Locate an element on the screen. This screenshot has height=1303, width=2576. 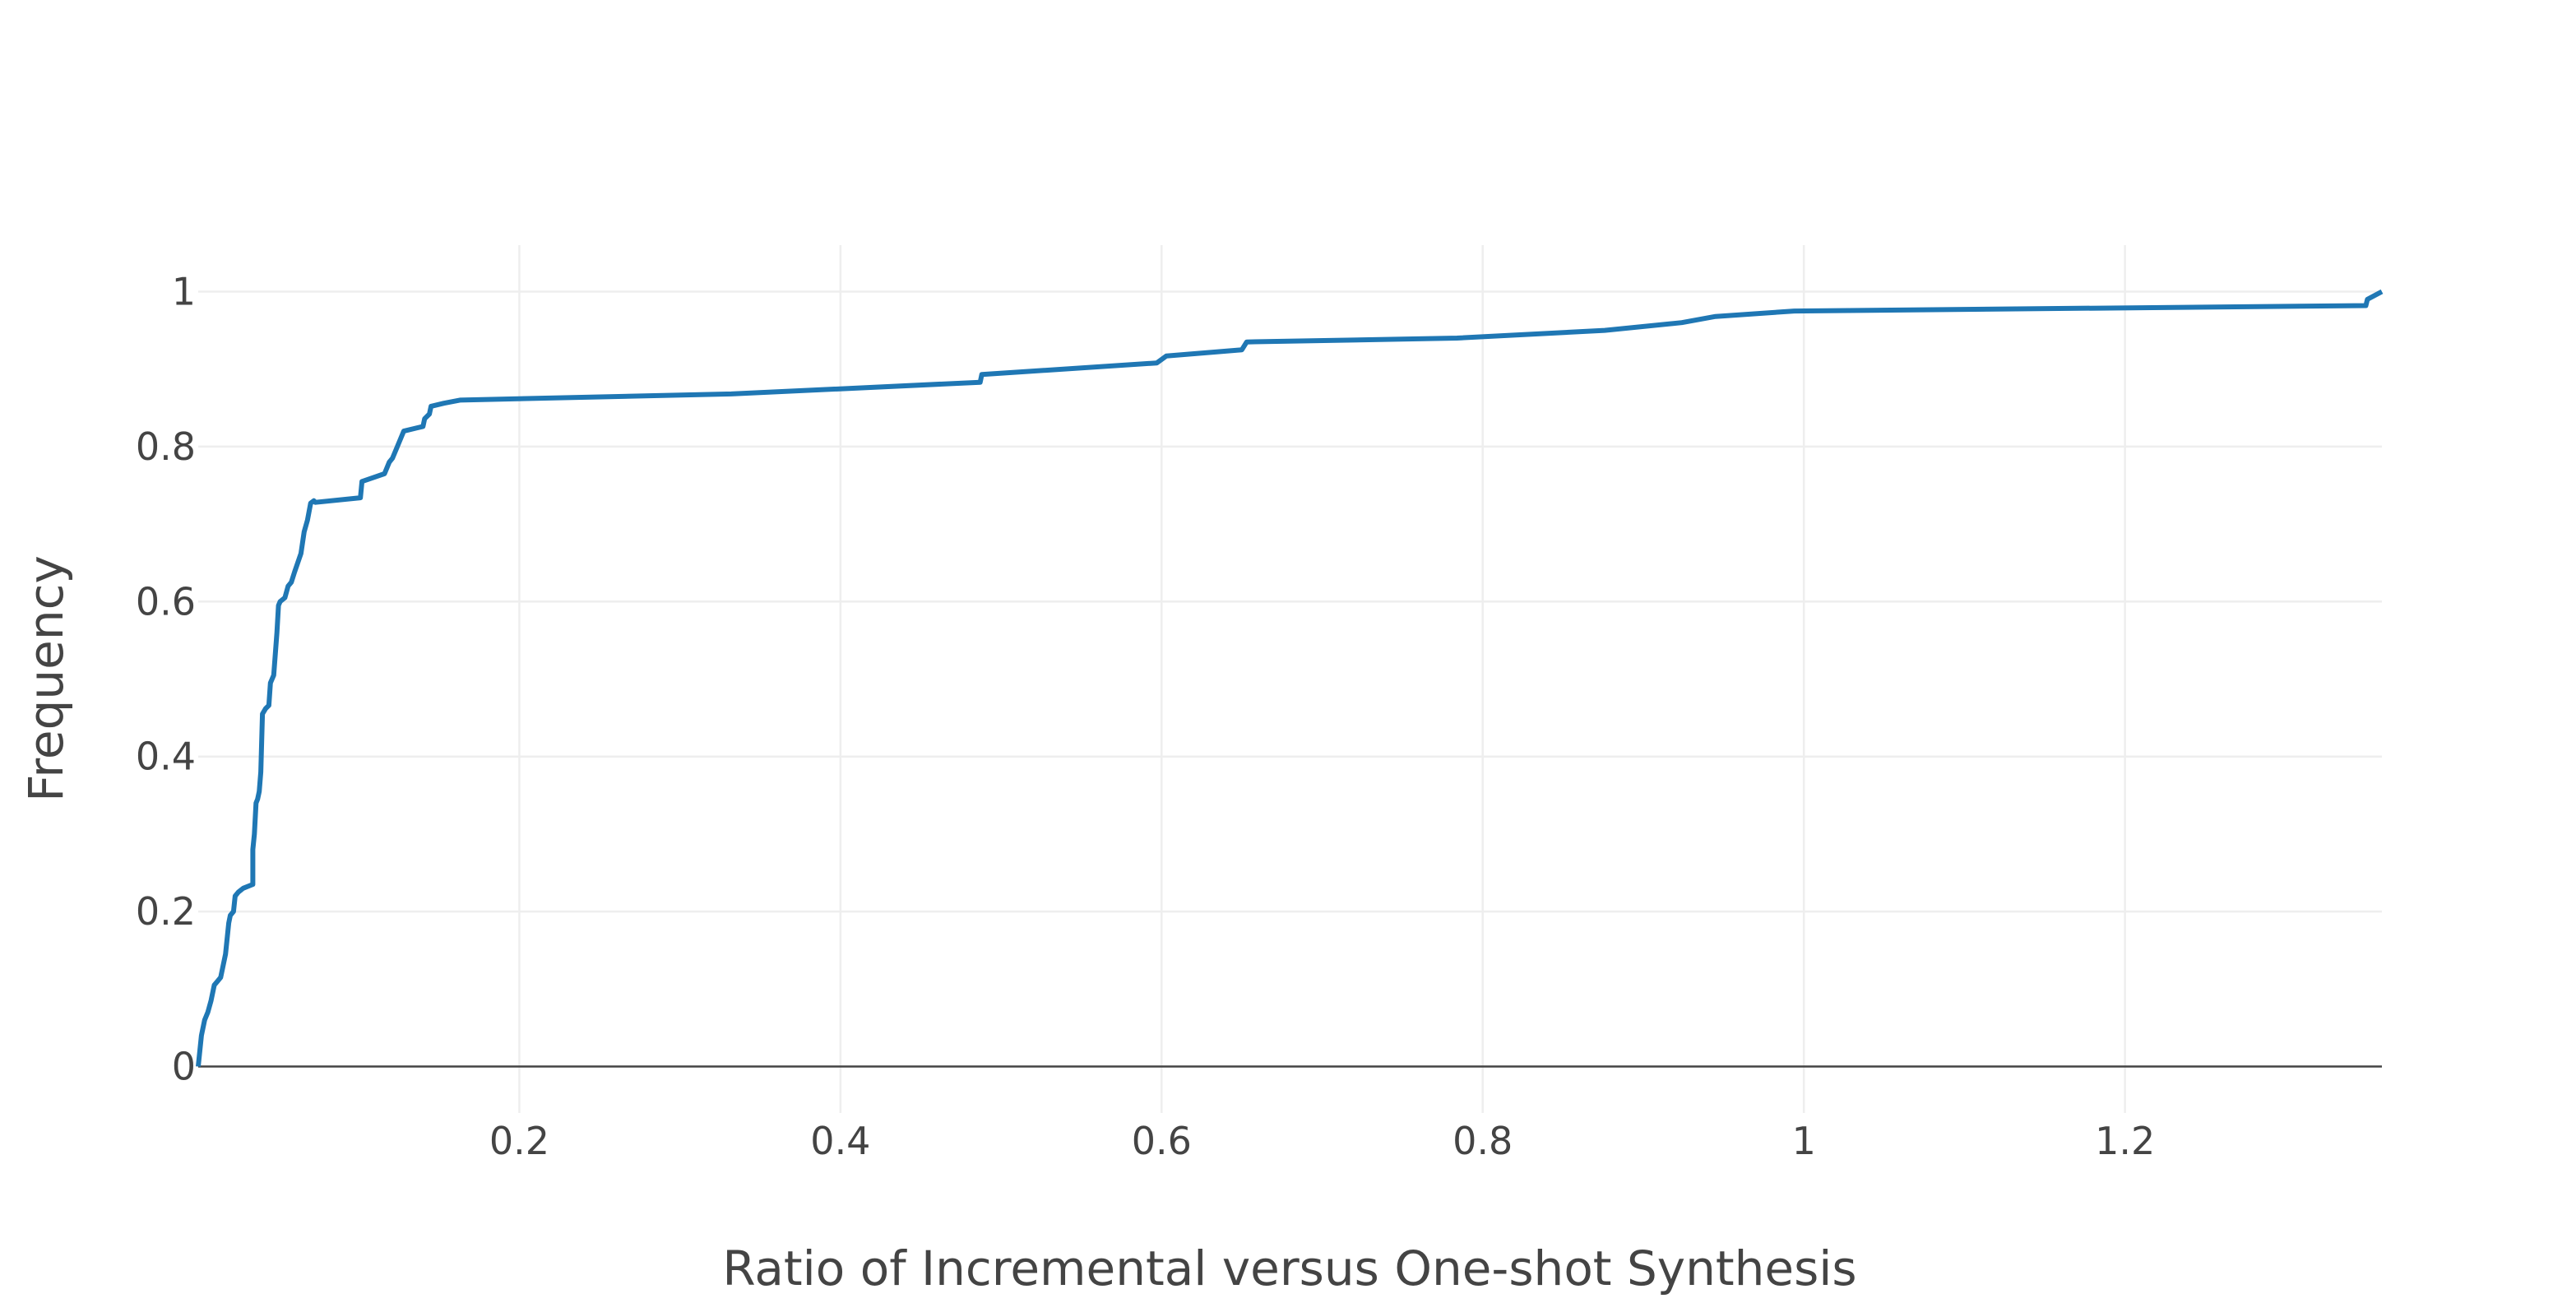
y-tick-label: 0.2 is located at coordinates (166, 911).